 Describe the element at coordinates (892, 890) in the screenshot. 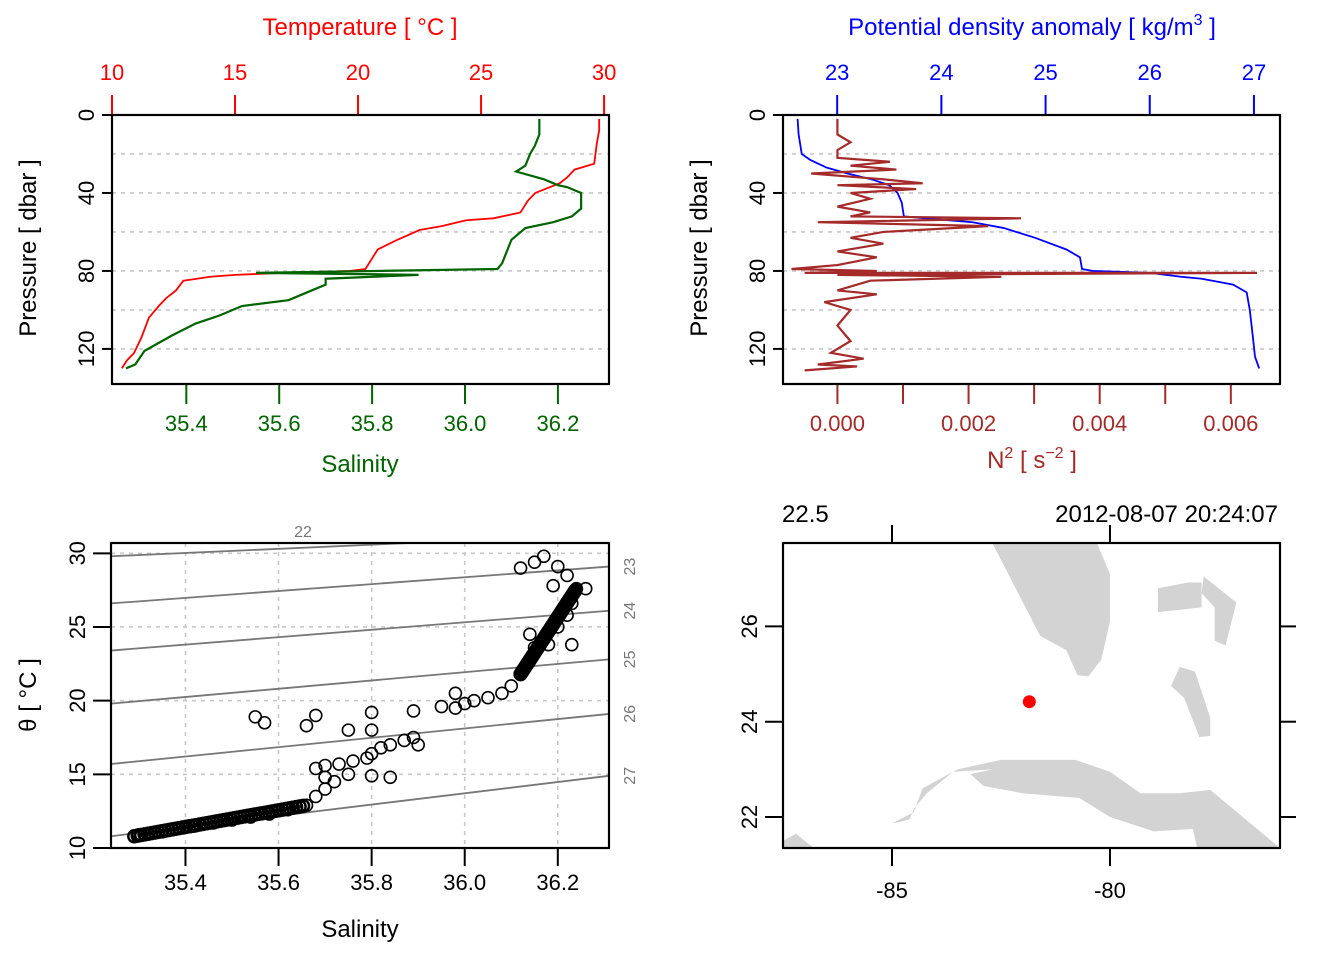

I see `longitude-tick-label: -85` at that location.